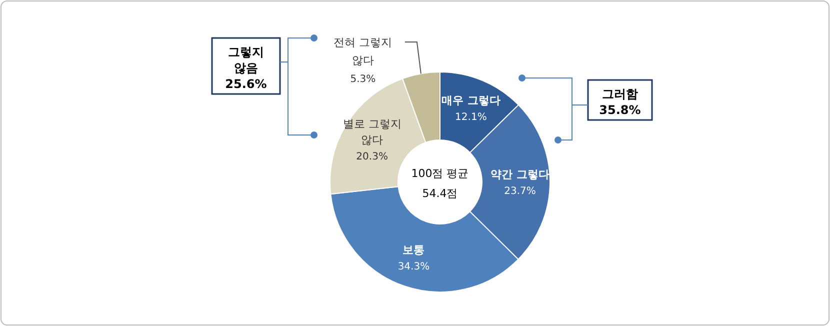 The height and width of the screenshot is (326, 830). I want to click on data-label: 34.3%, so click(414, 267).